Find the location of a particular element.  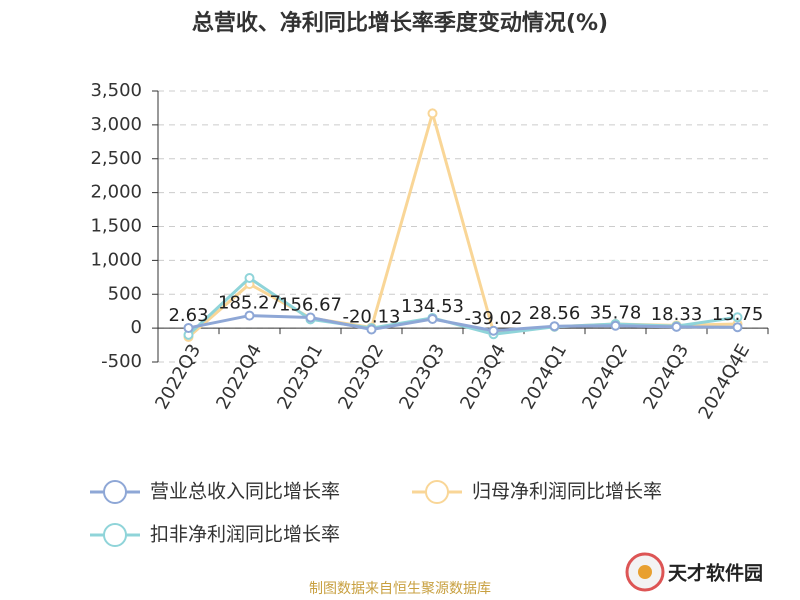

logo is located at coordinates (645, 572).